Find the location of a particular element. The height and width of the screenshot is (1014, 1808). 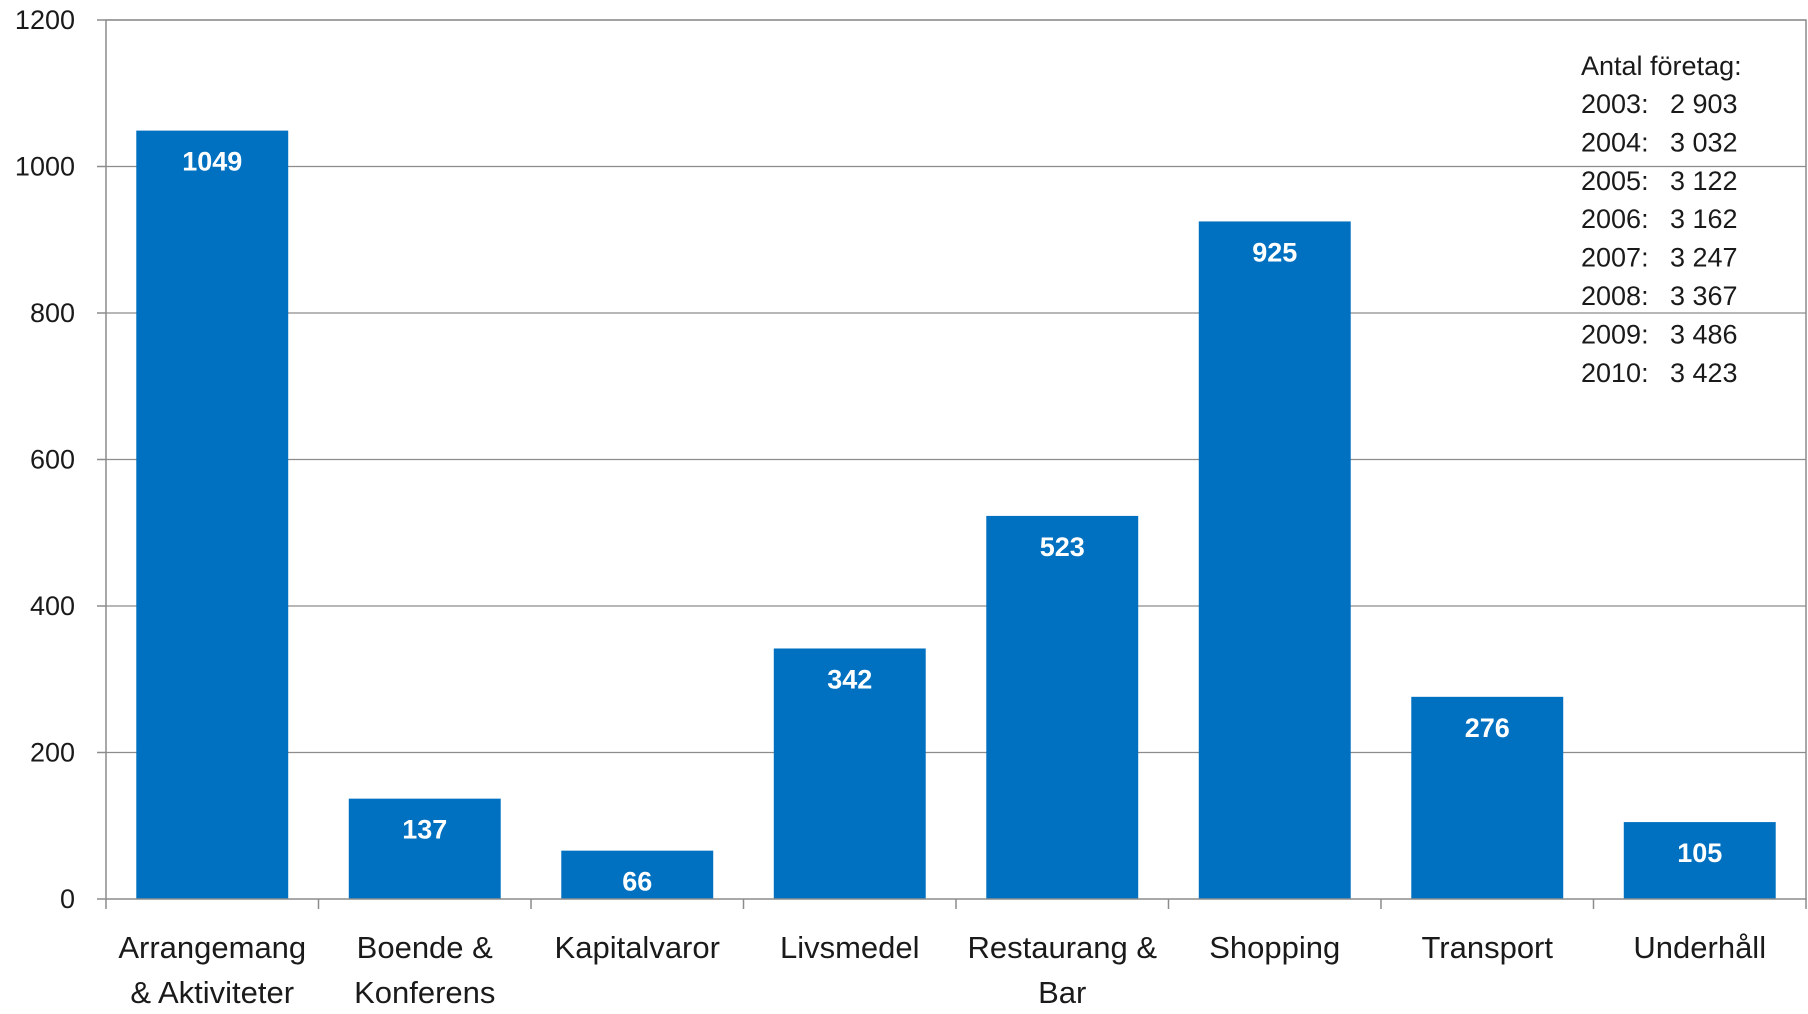

x-category-label: Restaurang & Bar is located at coordinates (1062, 969).